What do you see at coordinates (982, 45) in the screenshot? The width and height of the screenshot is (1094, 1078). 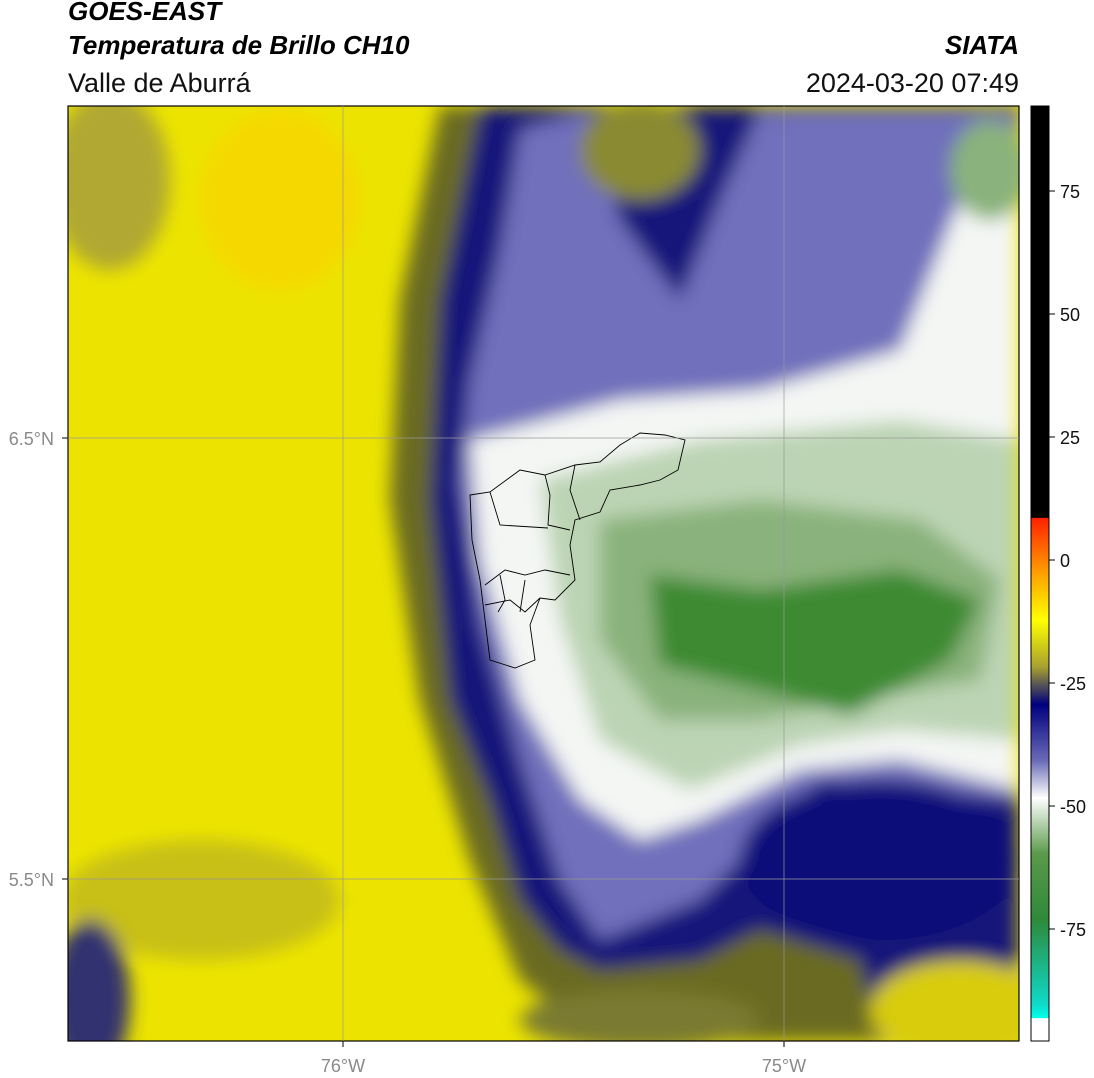 I see `brand: SIATA` at bounding box center [982, 45].